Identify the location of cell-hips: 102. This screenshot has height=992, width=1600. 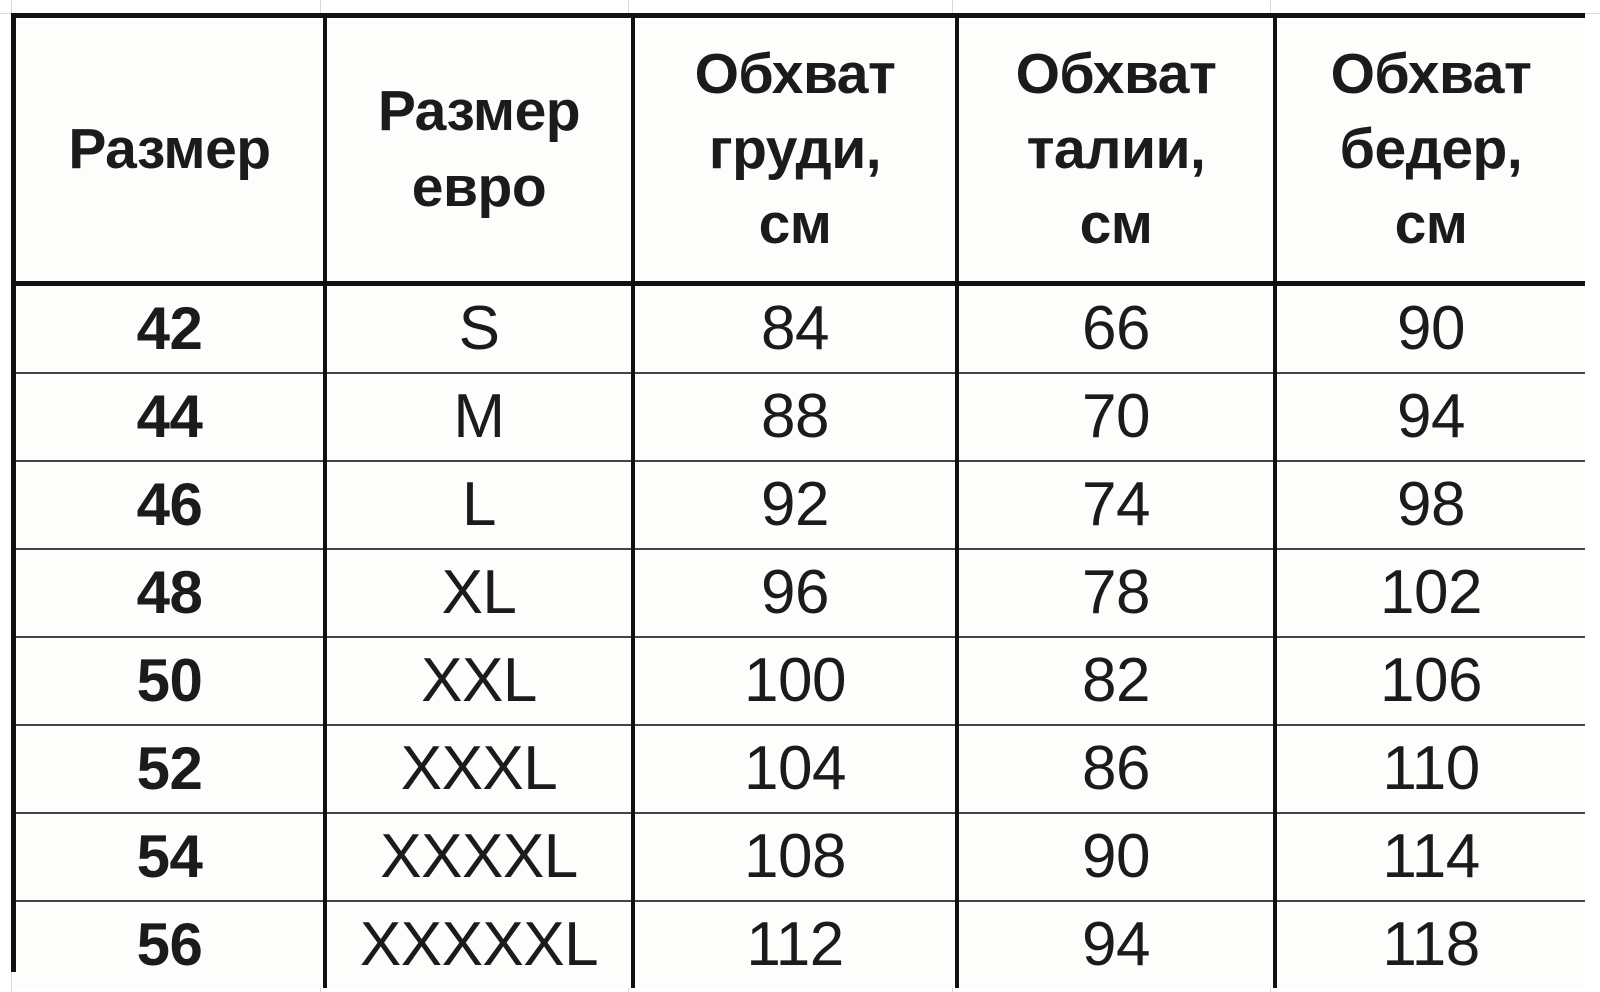
(1429, 593).